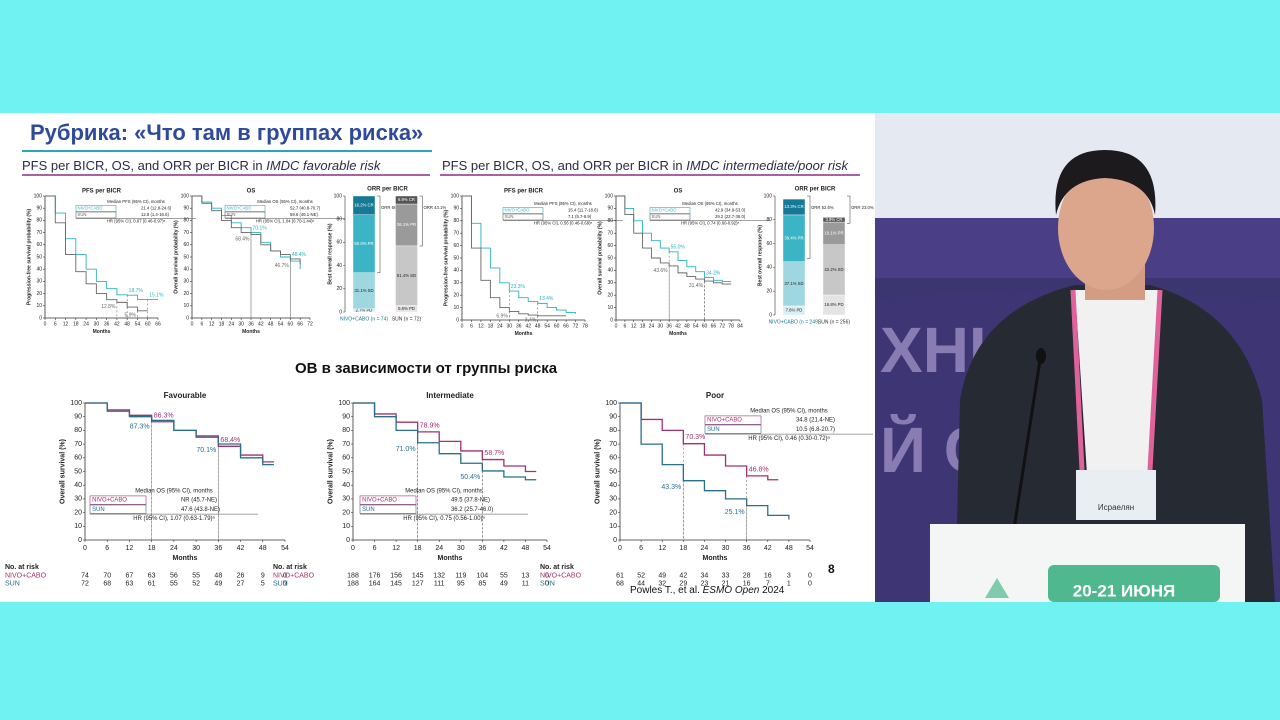 The image size is (1280, 720). What do you see at coordinates (862, 207) in the screenshot?
I see `orr-label: ORR 23.0%` at bounding box center [862, 207].